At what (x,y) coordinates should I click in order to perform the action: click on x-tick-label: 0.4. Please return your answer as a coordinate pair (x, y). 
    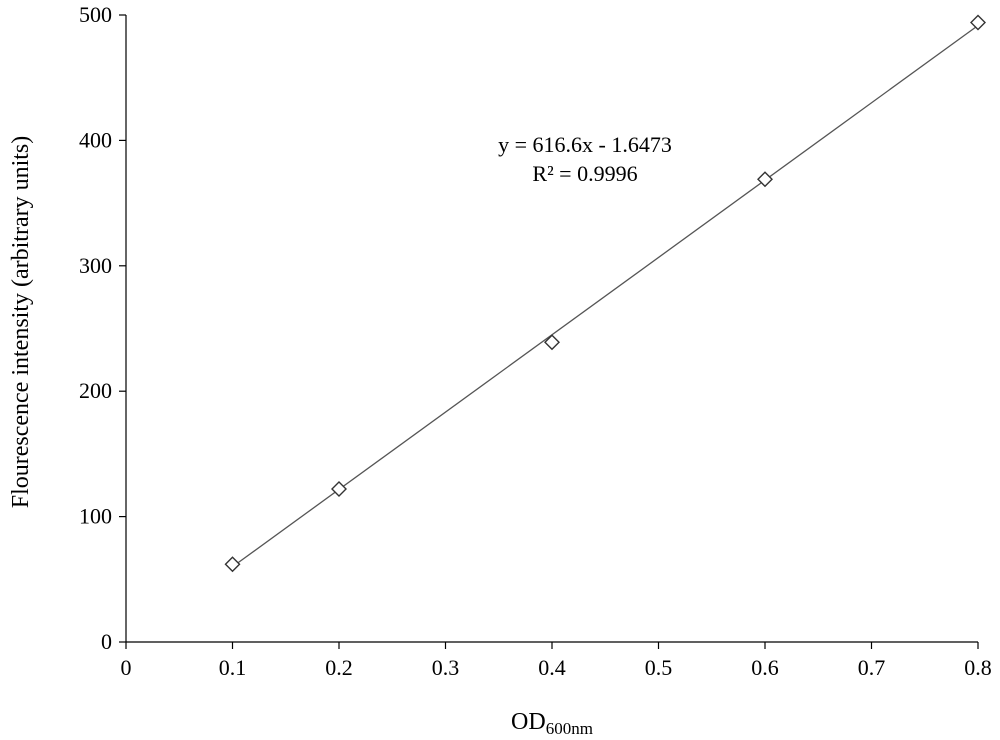
    Looking at the image, I should click on (552, 667).